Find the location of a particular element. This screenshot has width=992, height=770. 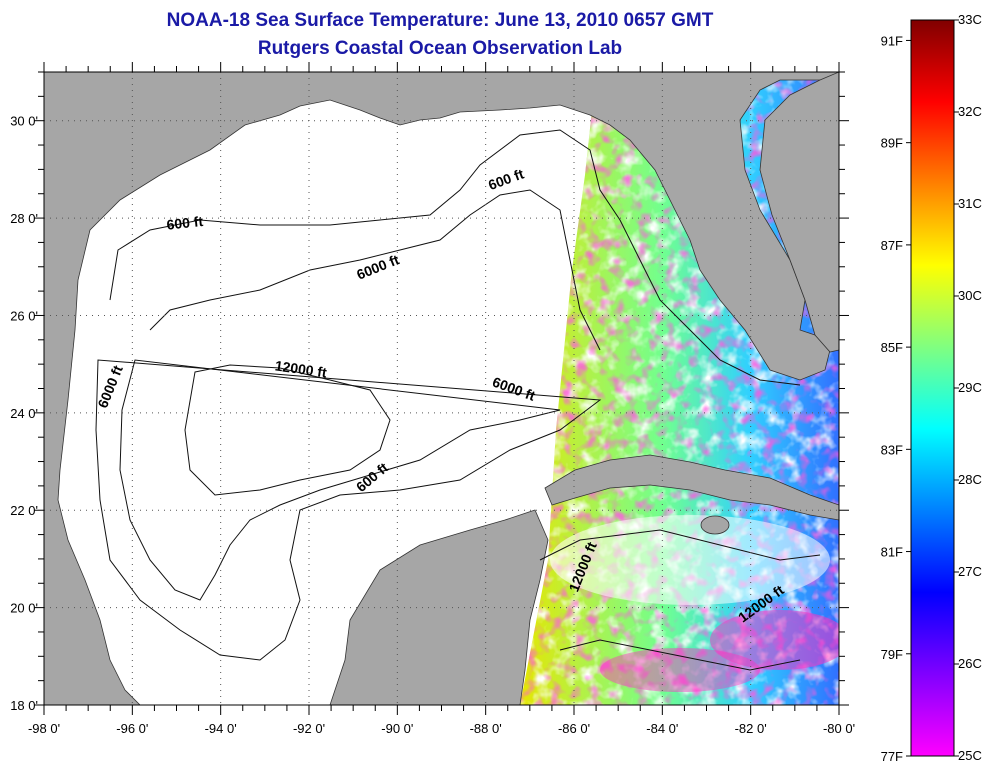

lon-tick-label: -84 0' is located at coordinates (662, 728).